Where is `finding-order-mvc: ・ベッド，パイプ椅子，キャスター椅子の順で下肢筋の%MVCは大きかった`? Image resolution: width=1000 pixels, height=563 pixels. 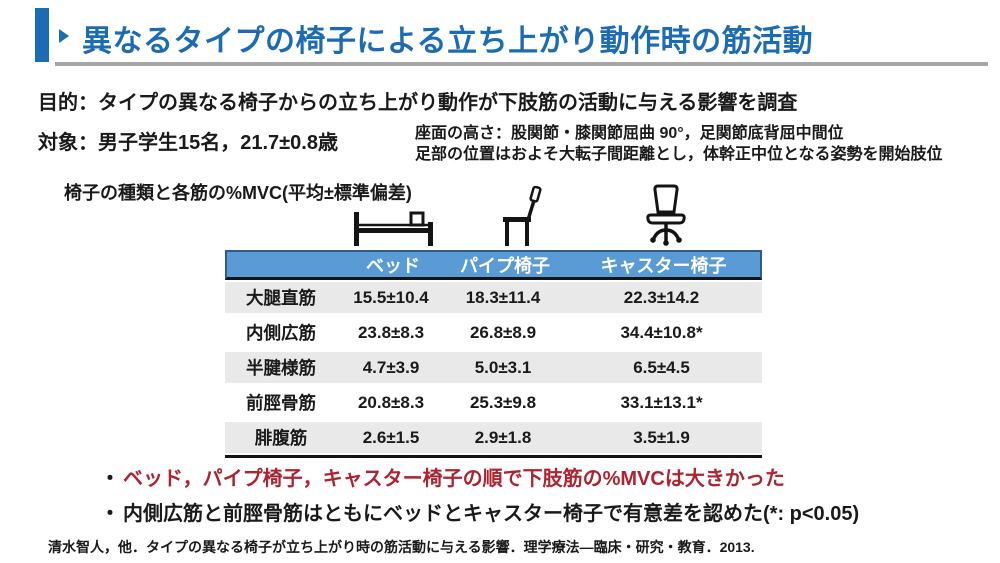 finding-order-mvc: ・ベッド，パイプ椅子，キャスター椅子の順で下肢筋の%MVCは大きかった is located at coordinates (442, 476).